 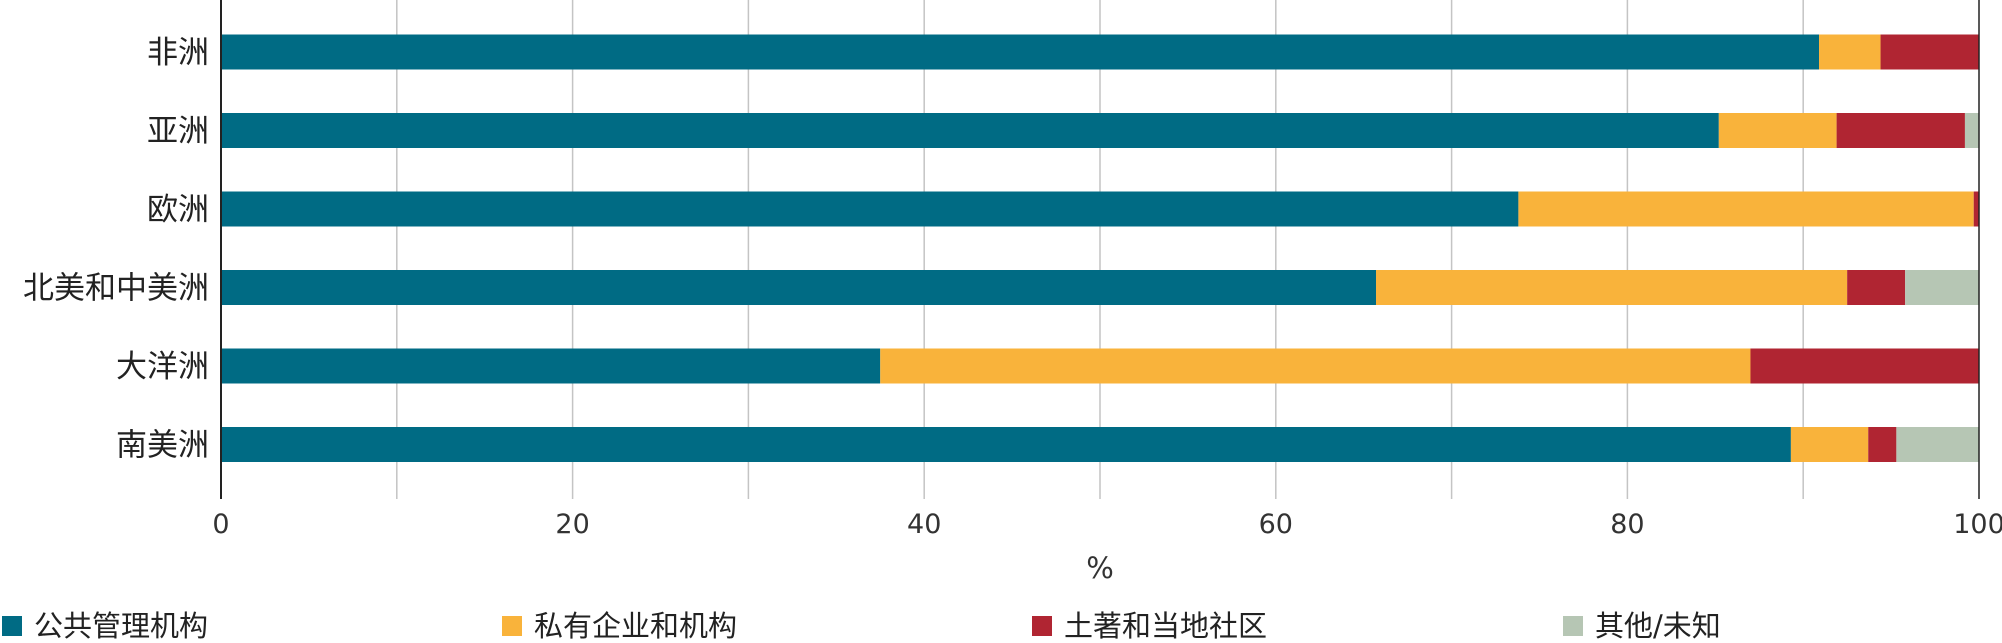 What do you see at coordinates (1107, 524) in the screenshot?
I see `x-tick-labels: 0 20 40 60 80 100` at bounding box center [1107, 524].